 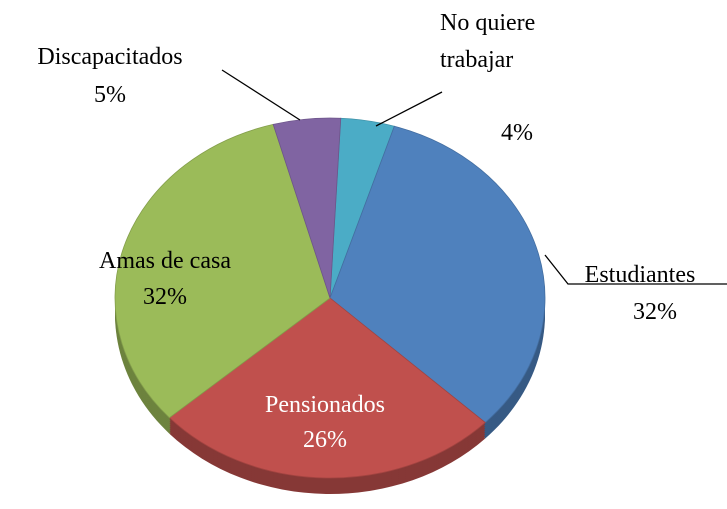 What do you see at coordinates (325, 440) in the screenshot?
I see `data-label: 26%` at bounding box center [325, 440].